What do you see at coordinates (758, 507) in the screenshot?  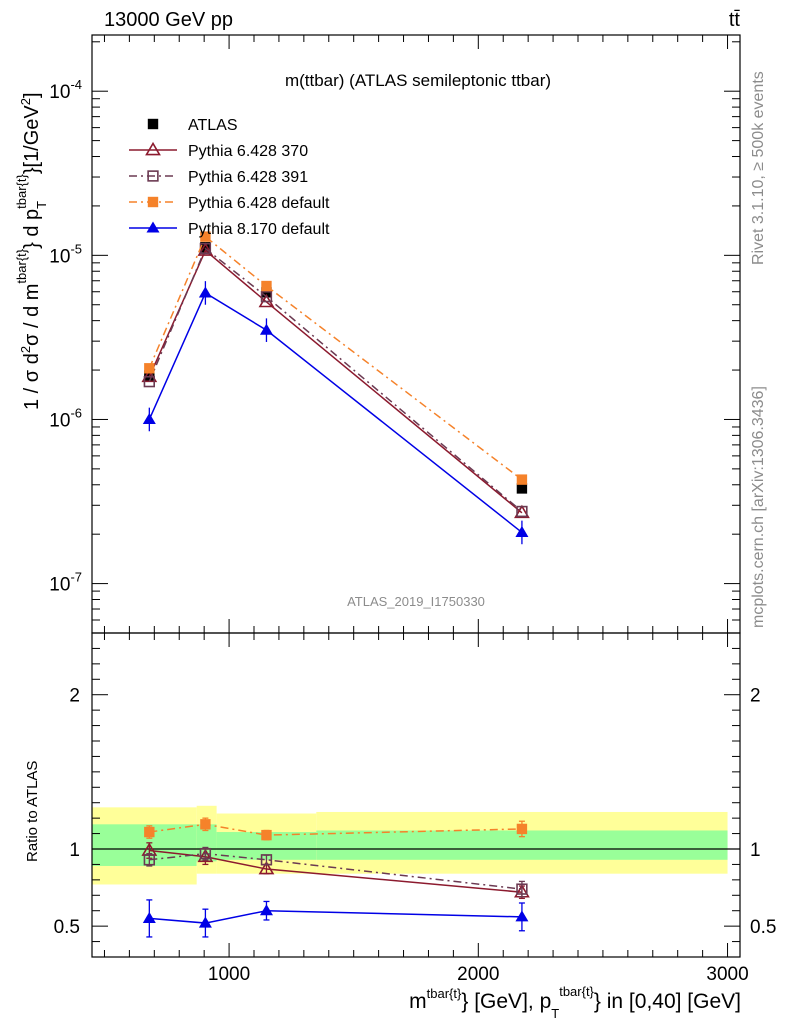 I see `mcplots-reference-text: mcplots.cern.ch [arXiv:1306.3436]` at bounding box center [758, 507].